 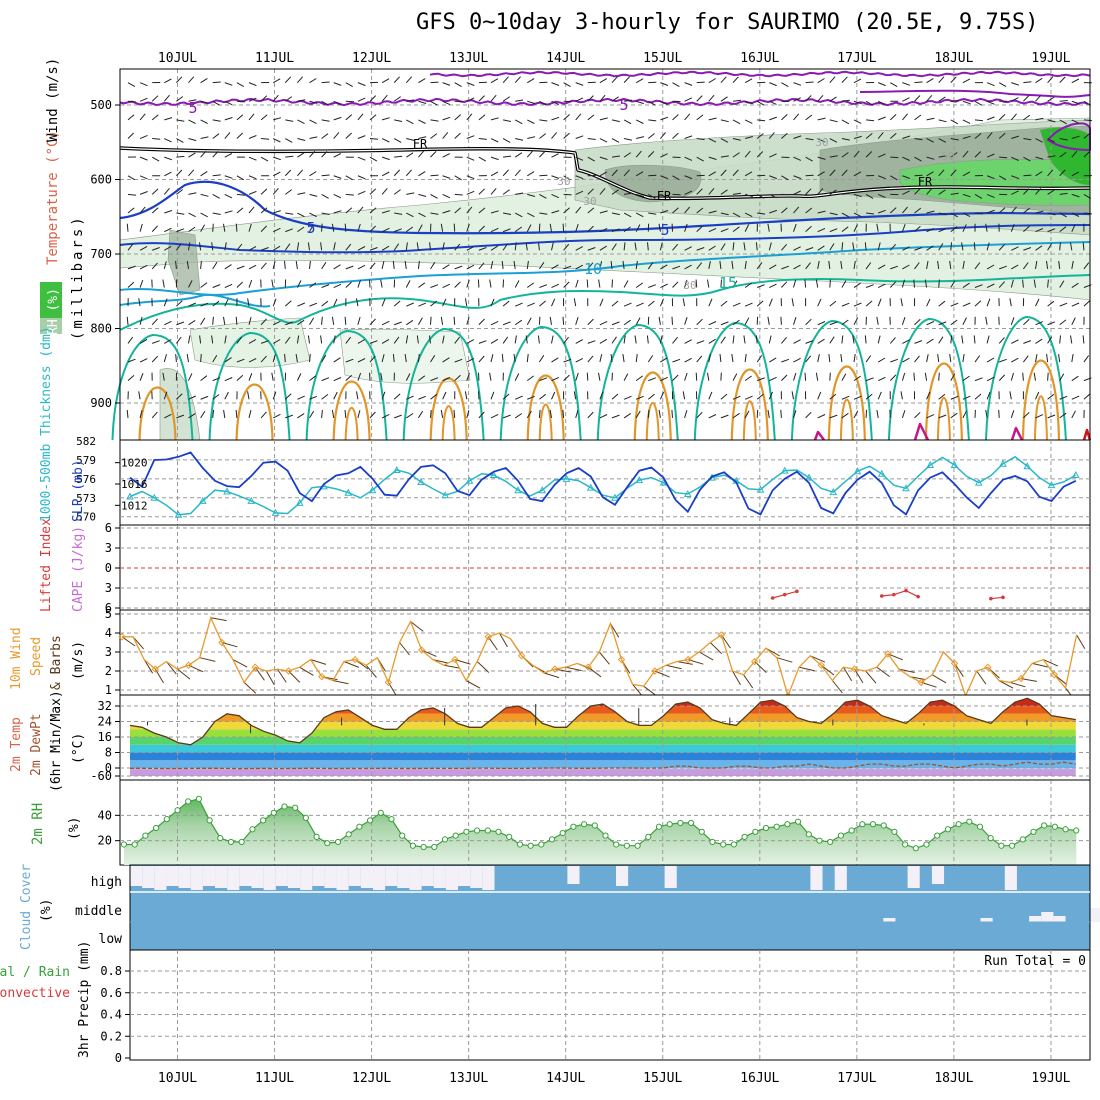 What do you see at coordinates (749, 420) in the screenshot?
I see `diurnal-orange-inner` at bounding box center [749, 420].